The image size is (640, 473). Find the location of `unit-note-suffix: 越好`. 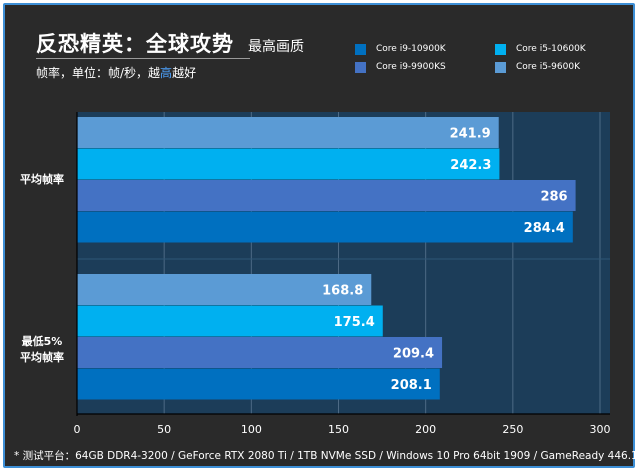

unit-note-suffix: 越好 is located at coordinates (184, 73).